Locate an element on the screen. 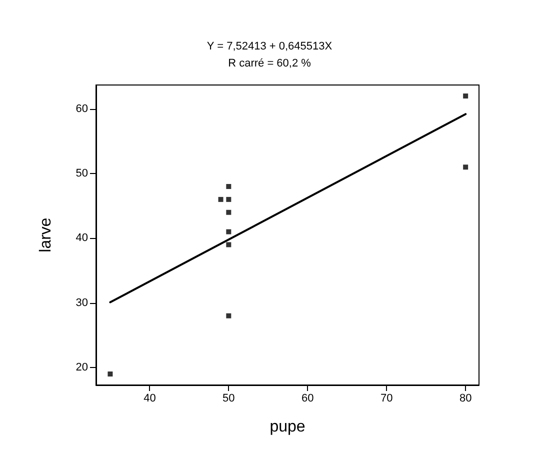 This screenshot has height=463, width=539. y-tick-label: 20 is located at coordinates (82, 368).